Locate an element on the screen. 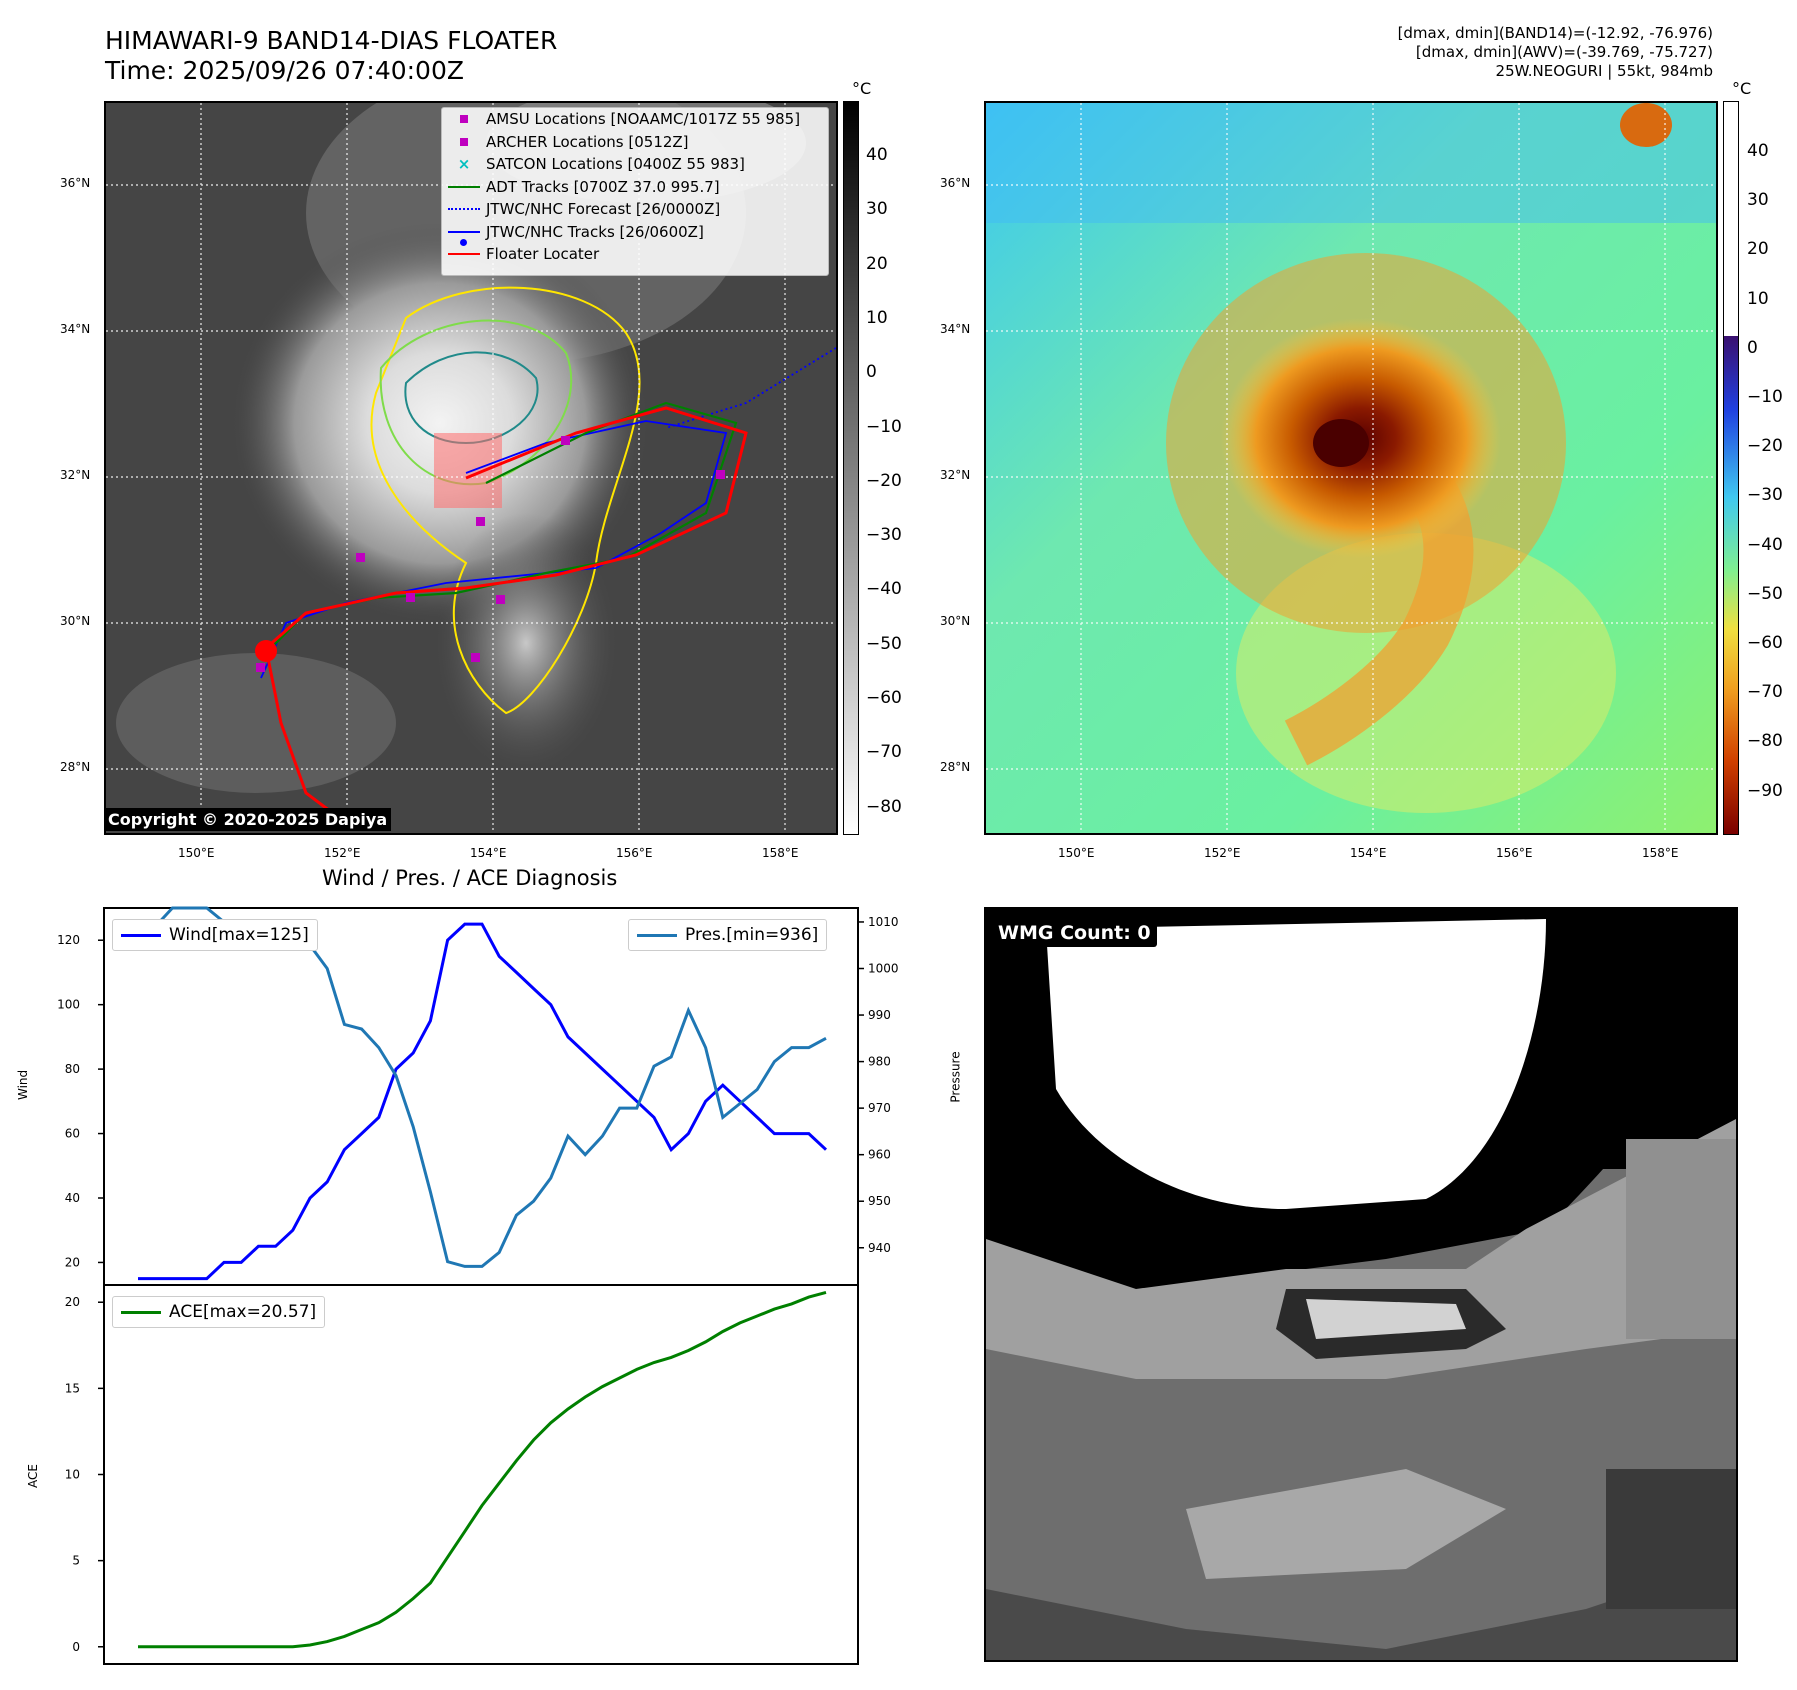 This screenshot has height=1690, width=1797. diagnosis-title: Wind / Pres. / ACE Diagnosis is located at coordinates (470, 878).